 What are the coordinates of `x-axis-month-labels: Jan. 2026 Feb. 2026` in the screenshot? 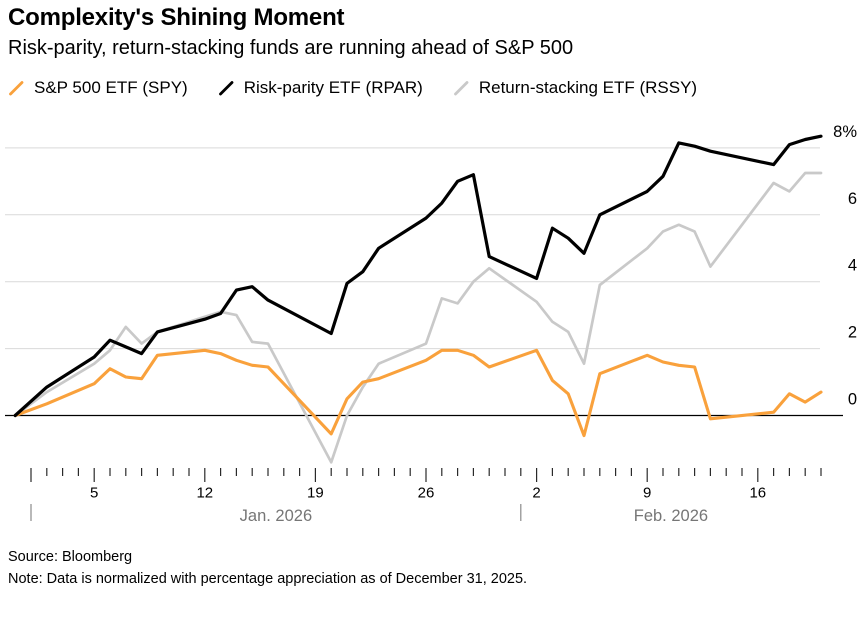 It's located at (369, 514).